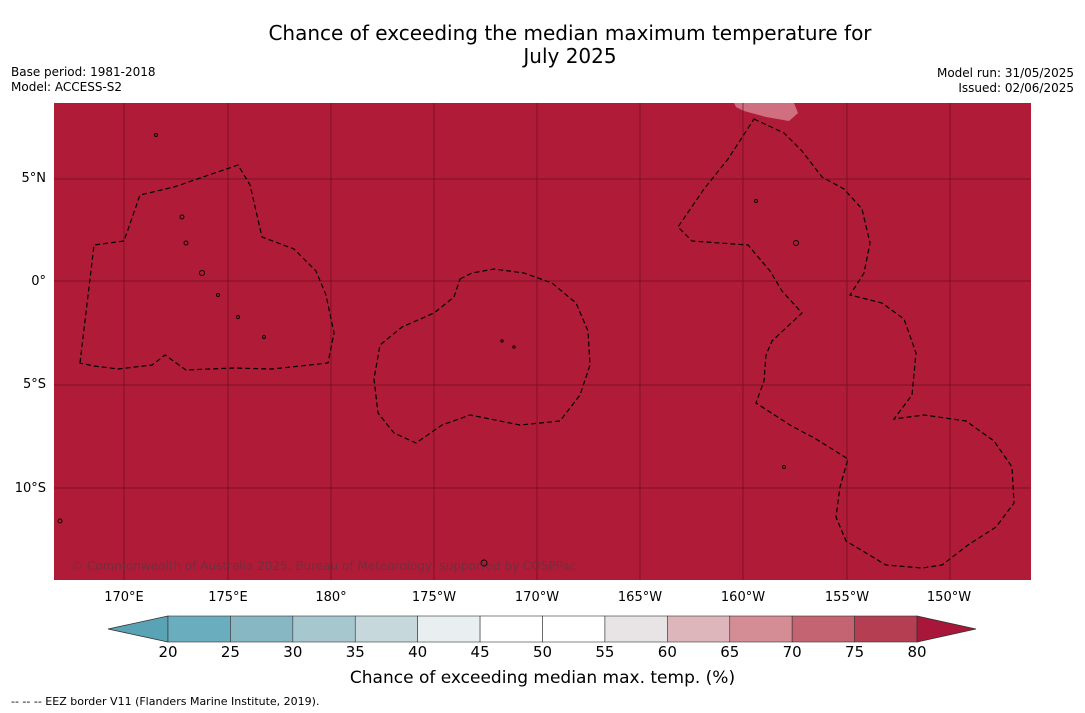 This screenshot has height=713, width=1085. I want to click on eez-west, so click(207, 267).